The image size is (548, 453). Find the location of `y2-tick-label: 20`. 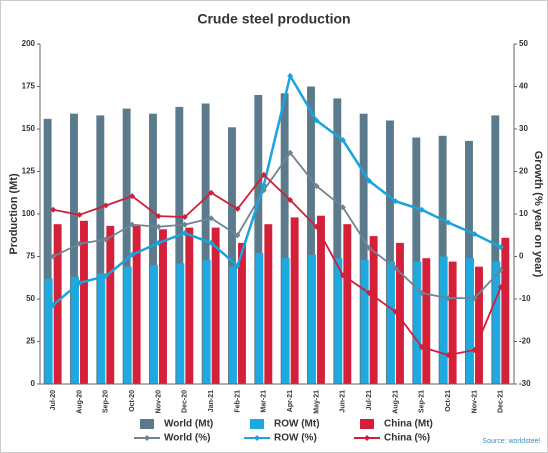

y2-tick-label: 20 is located at coordinates (523, 171).